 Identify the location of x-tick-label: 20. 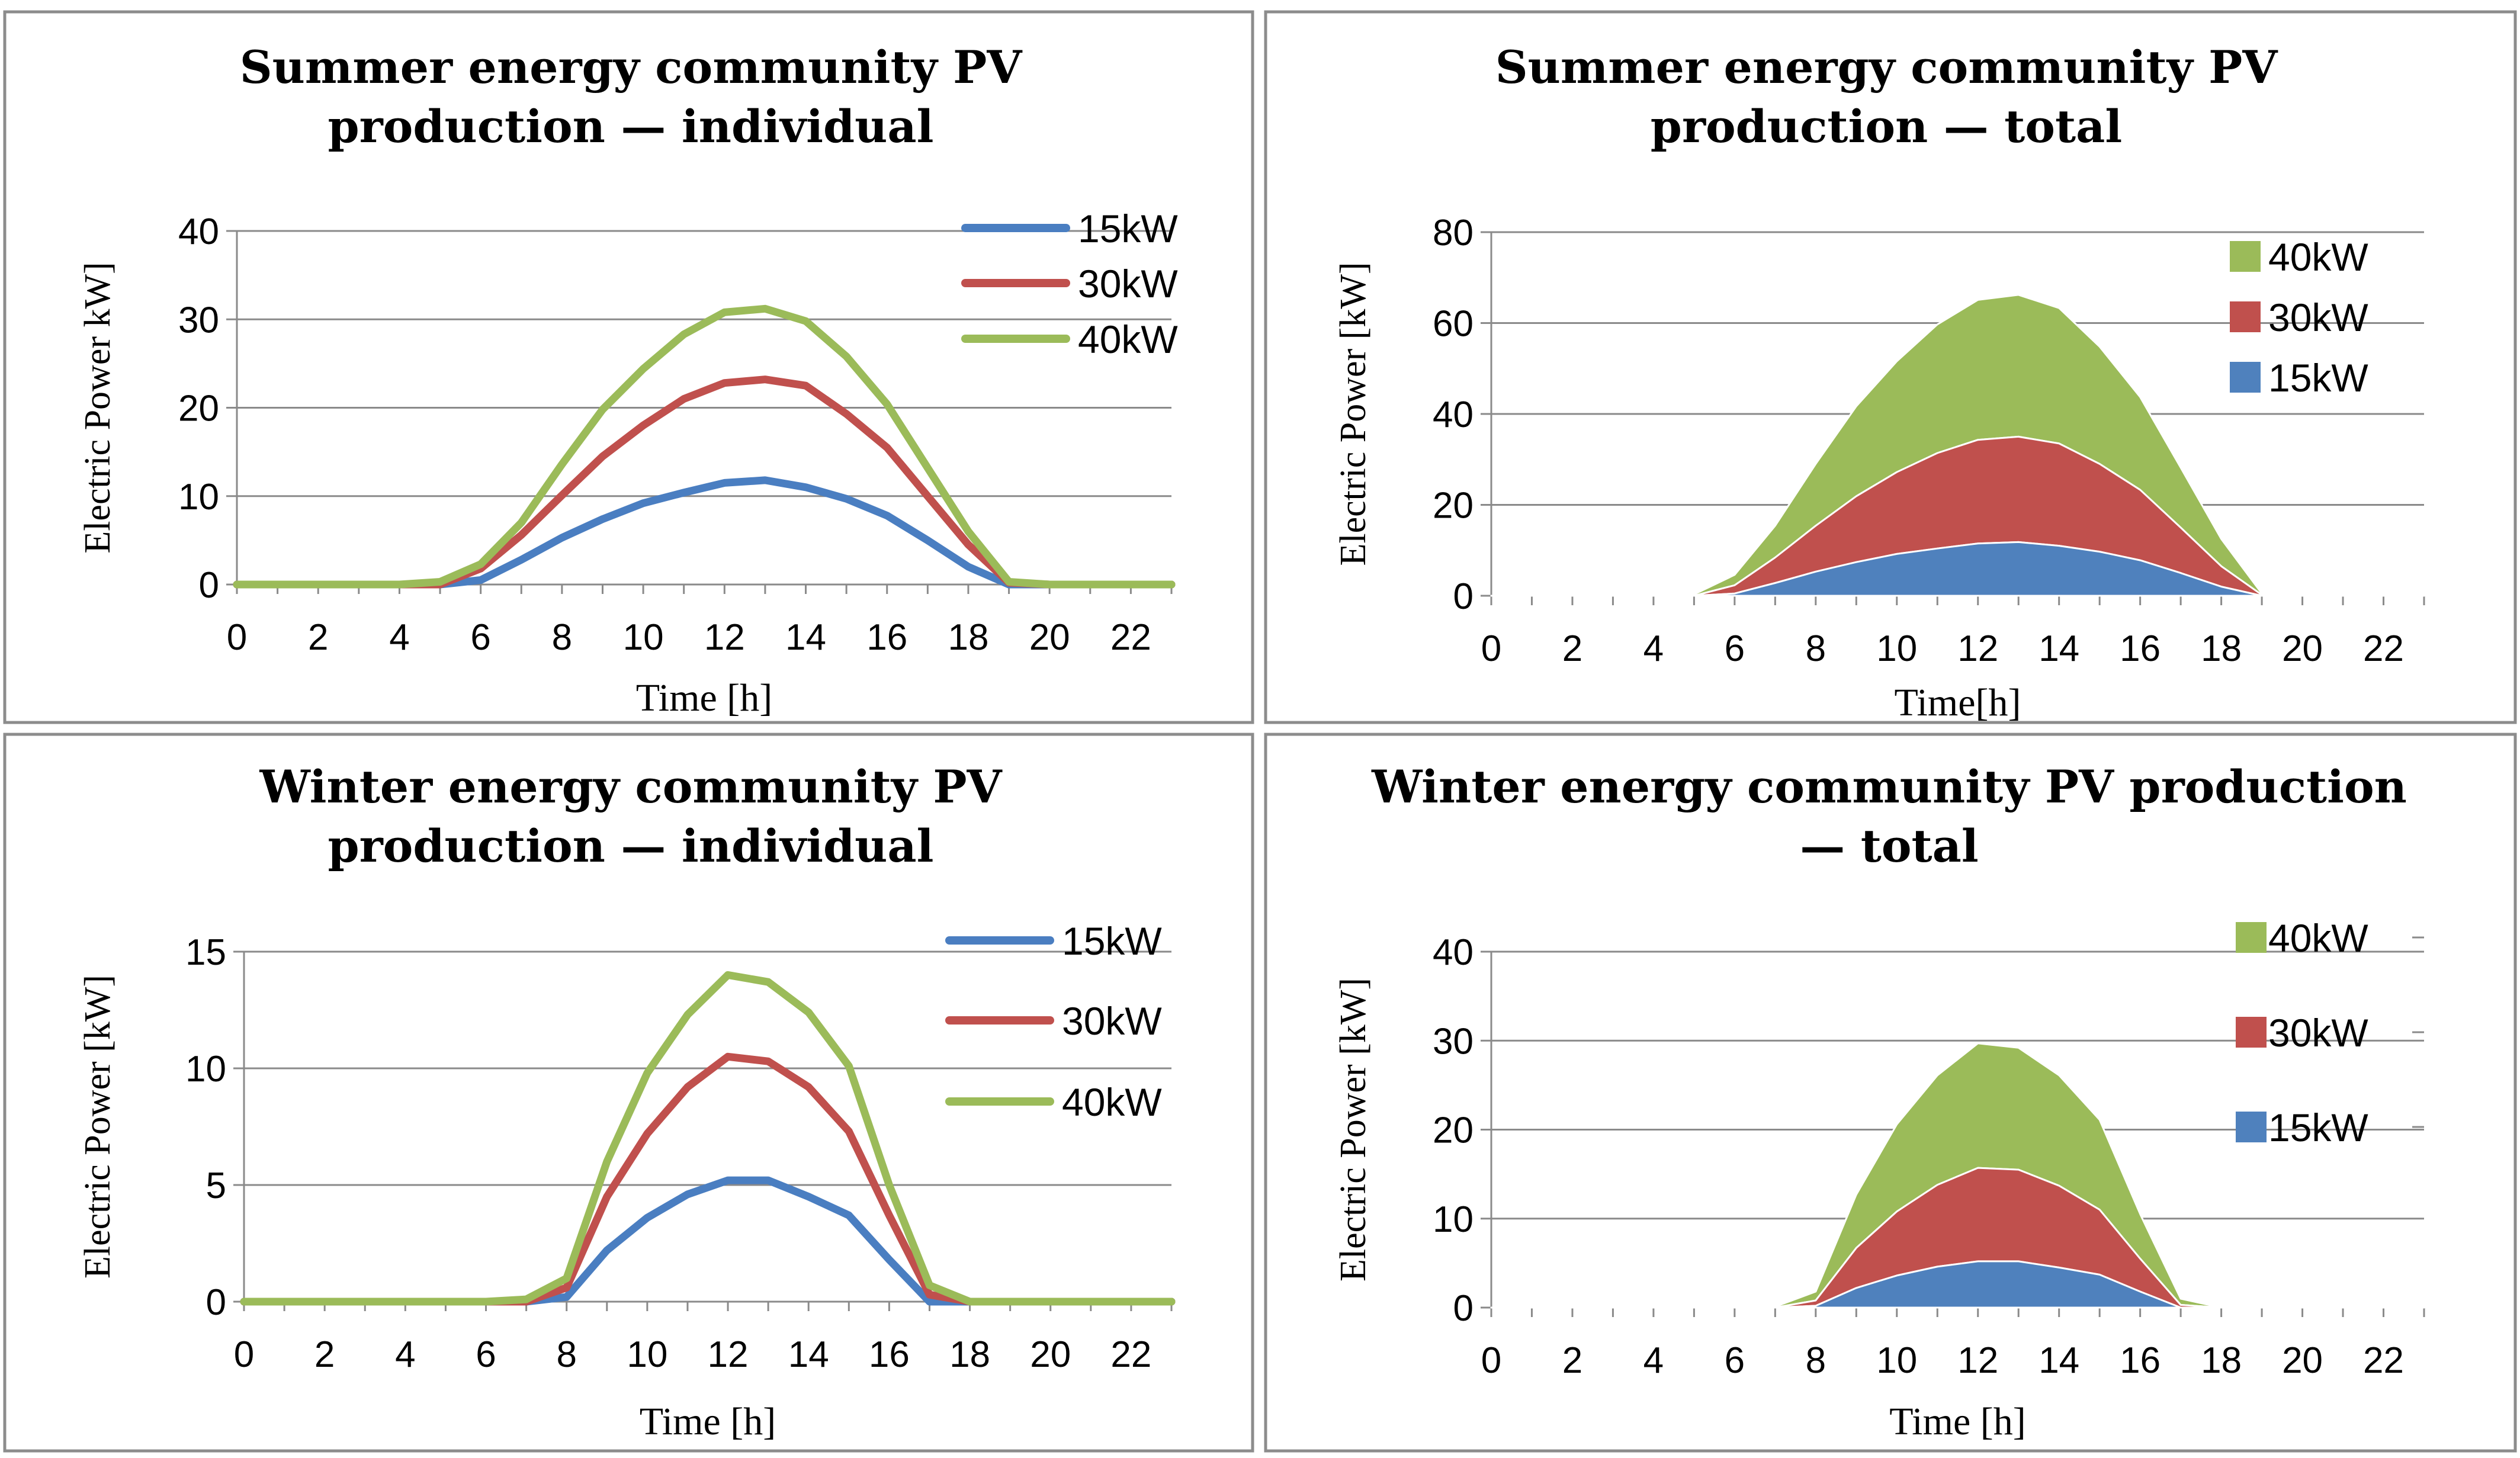
(1049, 637).